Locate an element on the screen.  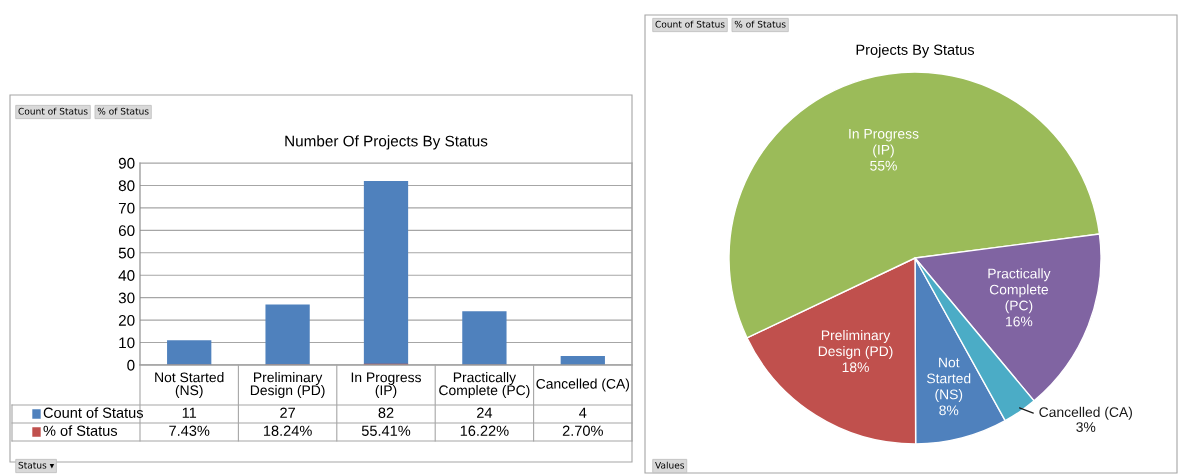
y-tick-label: 30 is located at coordinates (126, 298).